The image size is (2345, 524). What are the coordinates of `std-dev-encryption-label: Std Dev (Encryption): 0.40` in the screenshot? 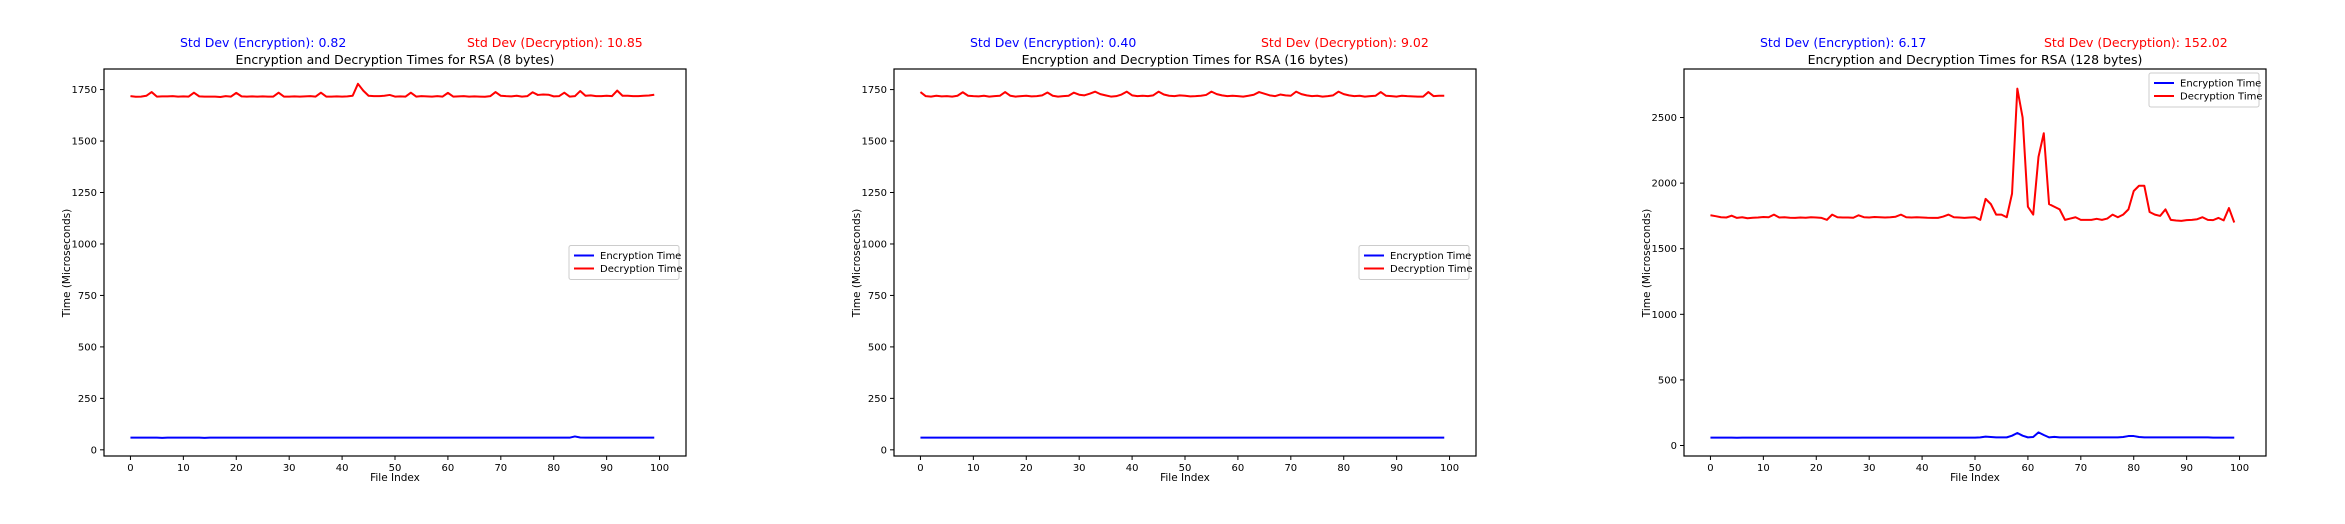 It's located at (1053, 42).